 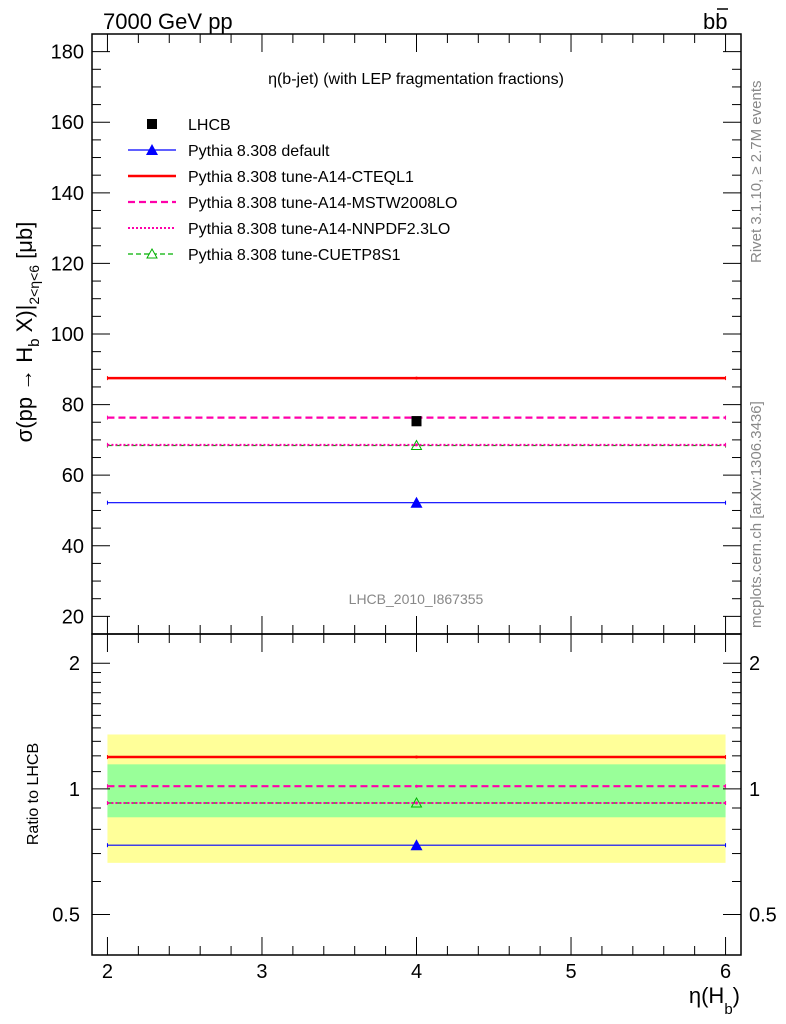 I want to click on x-tick-label: 4, so click(x=416, y=972).